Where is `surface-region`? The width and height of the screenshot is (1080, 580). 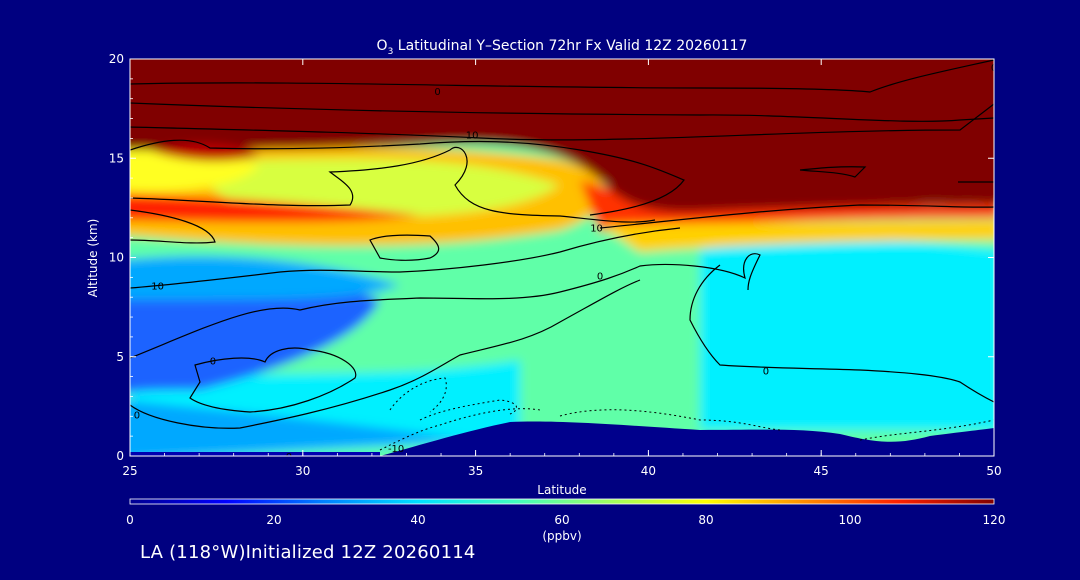 surface-region is located at coordinates (687, 438).